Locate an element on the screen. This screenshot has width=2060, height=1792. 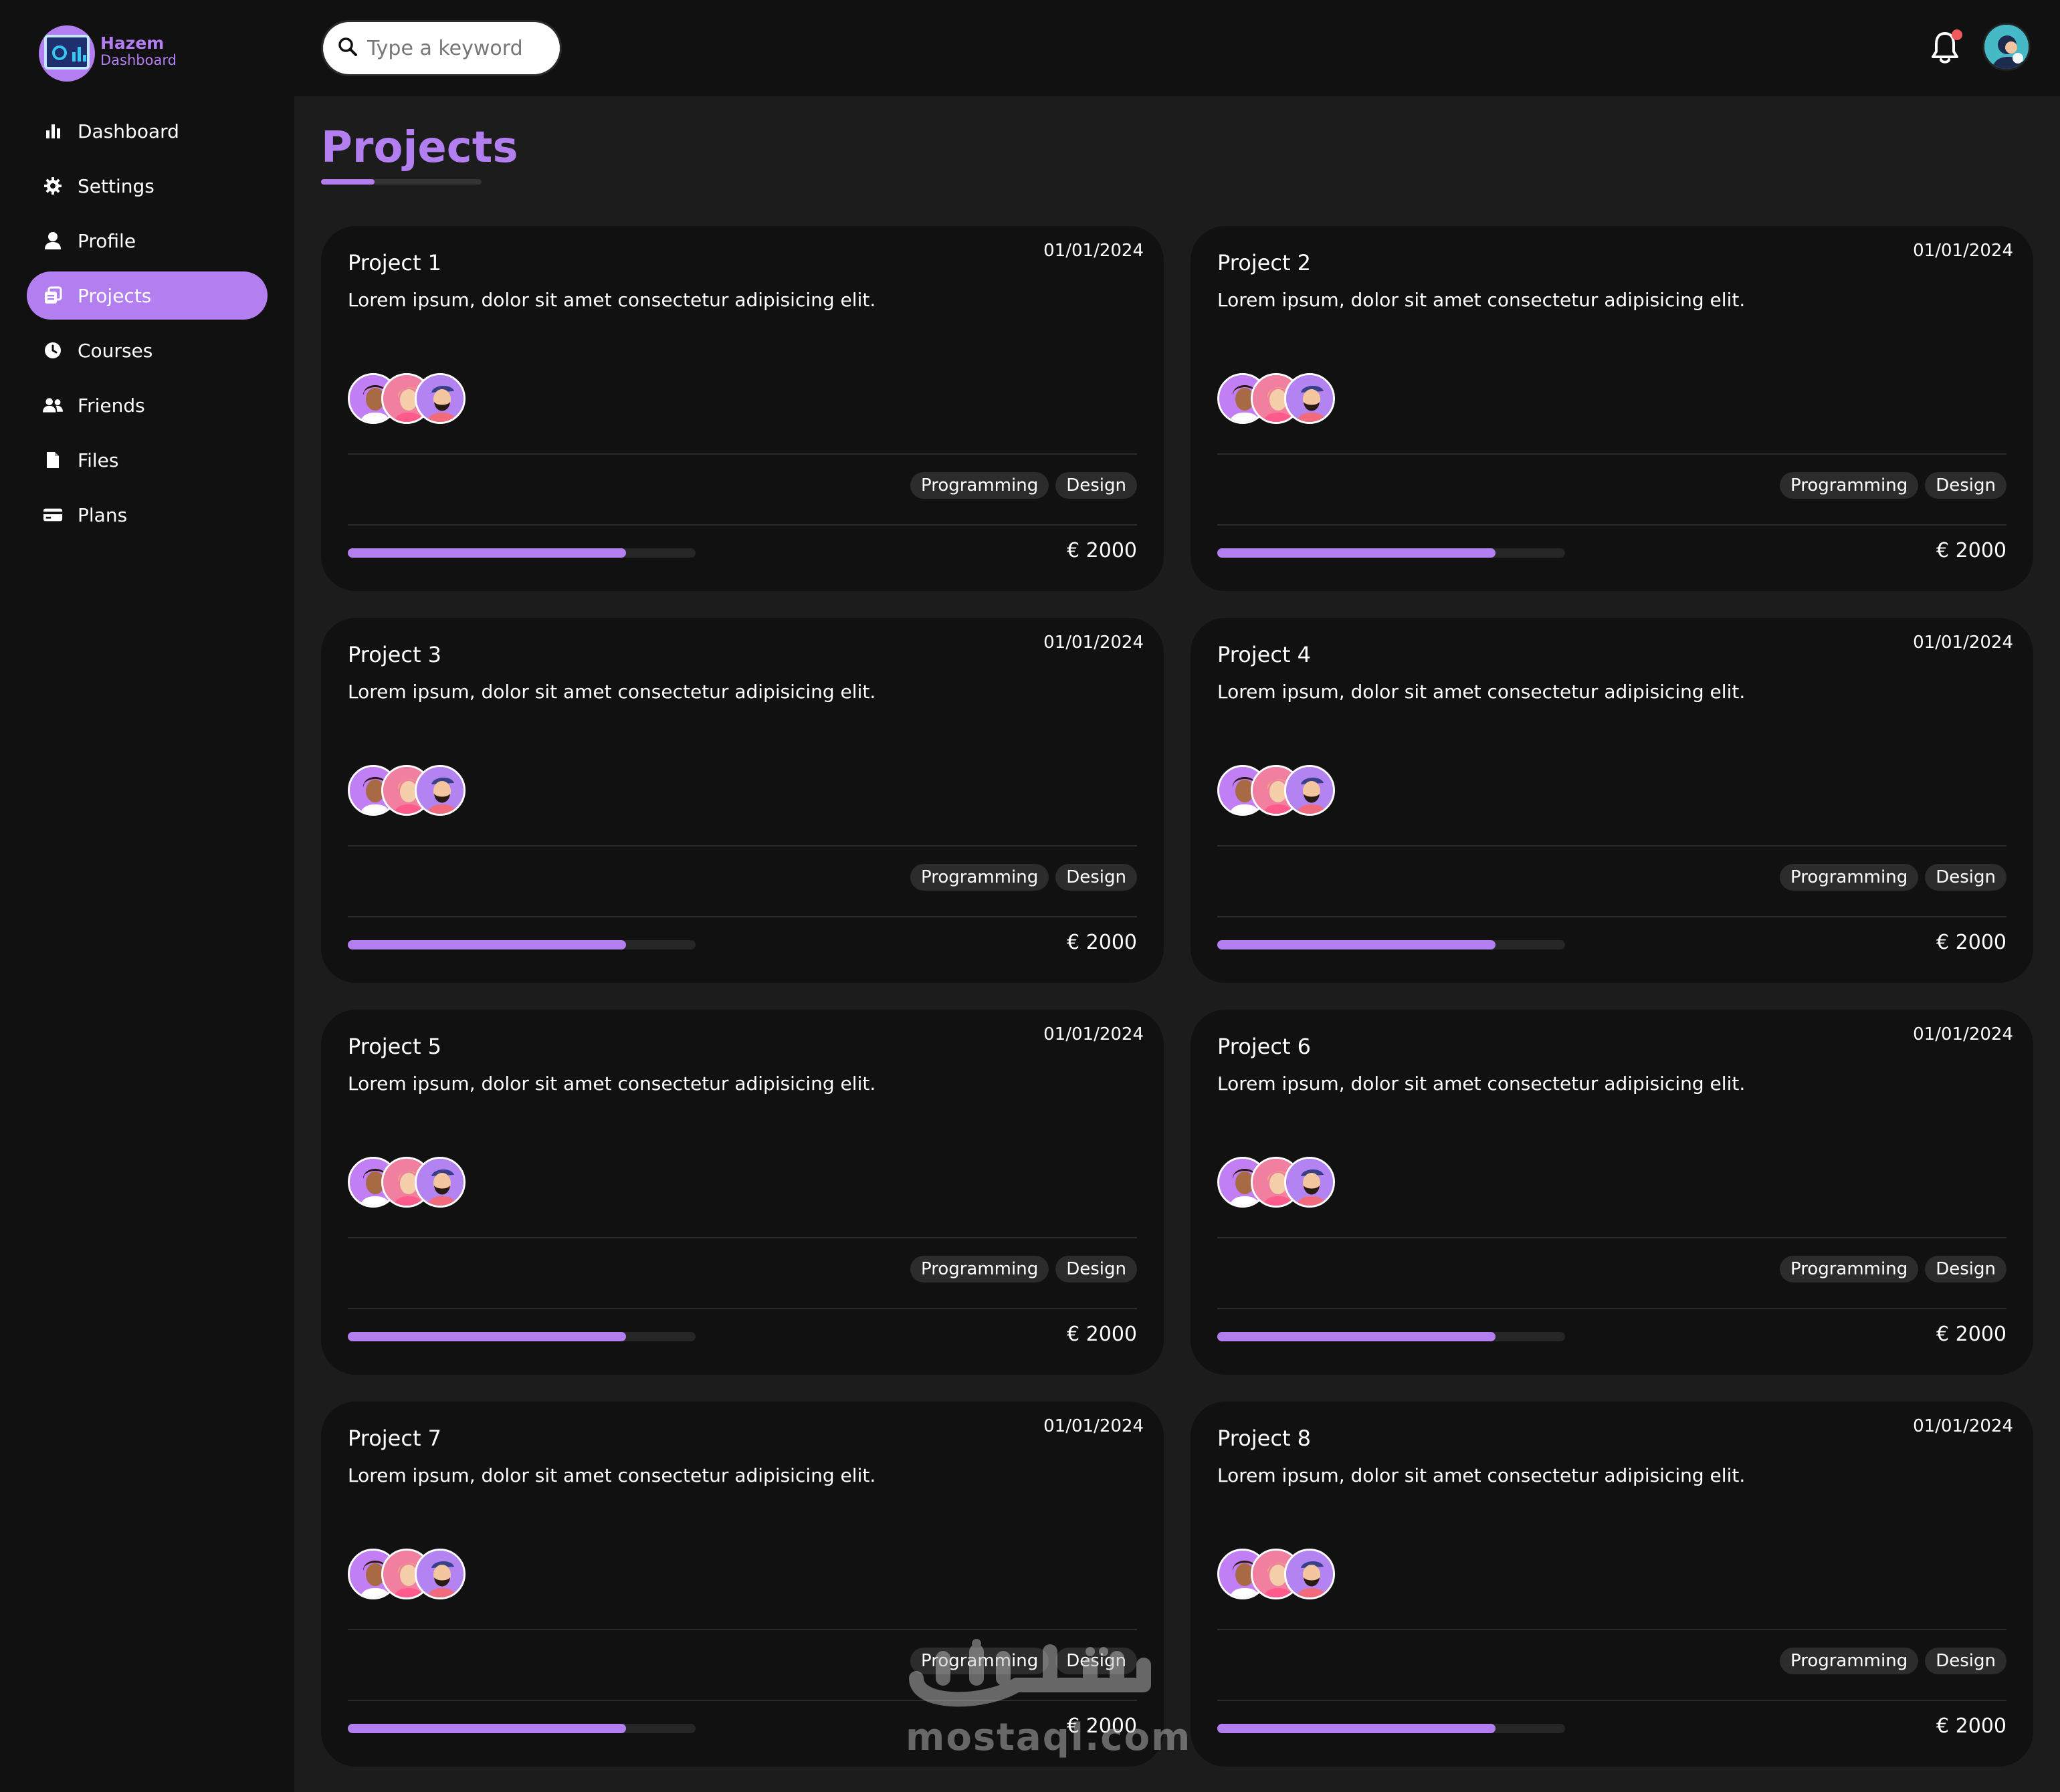
sidebar-nav: Dashboard Settings Profile Projects is located at coordinates (147, 326).